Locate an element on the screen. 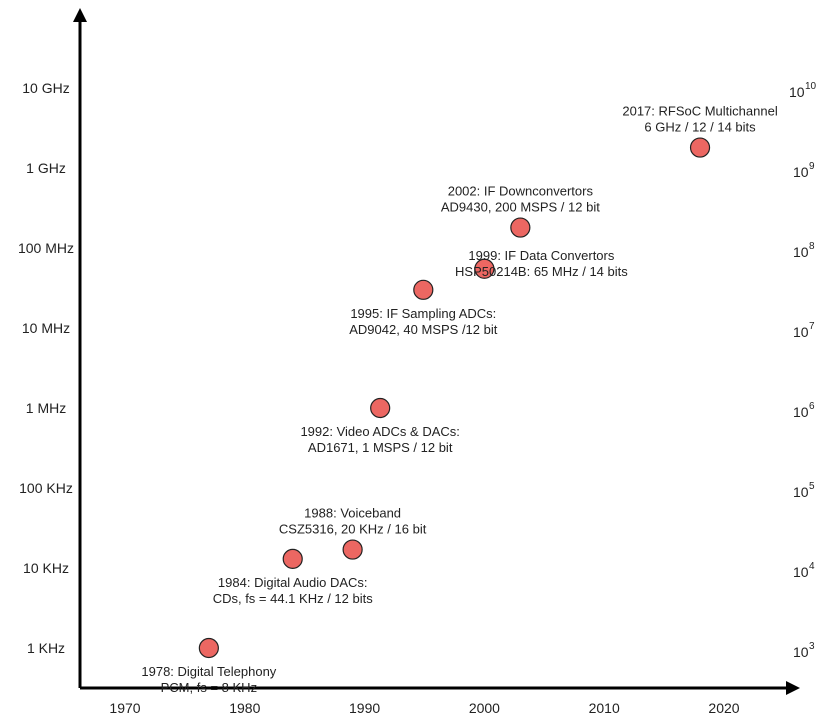 The width and height of the screenshot is (831, 719). x-tick-label: 2020 is located at coordinates (723, 708).